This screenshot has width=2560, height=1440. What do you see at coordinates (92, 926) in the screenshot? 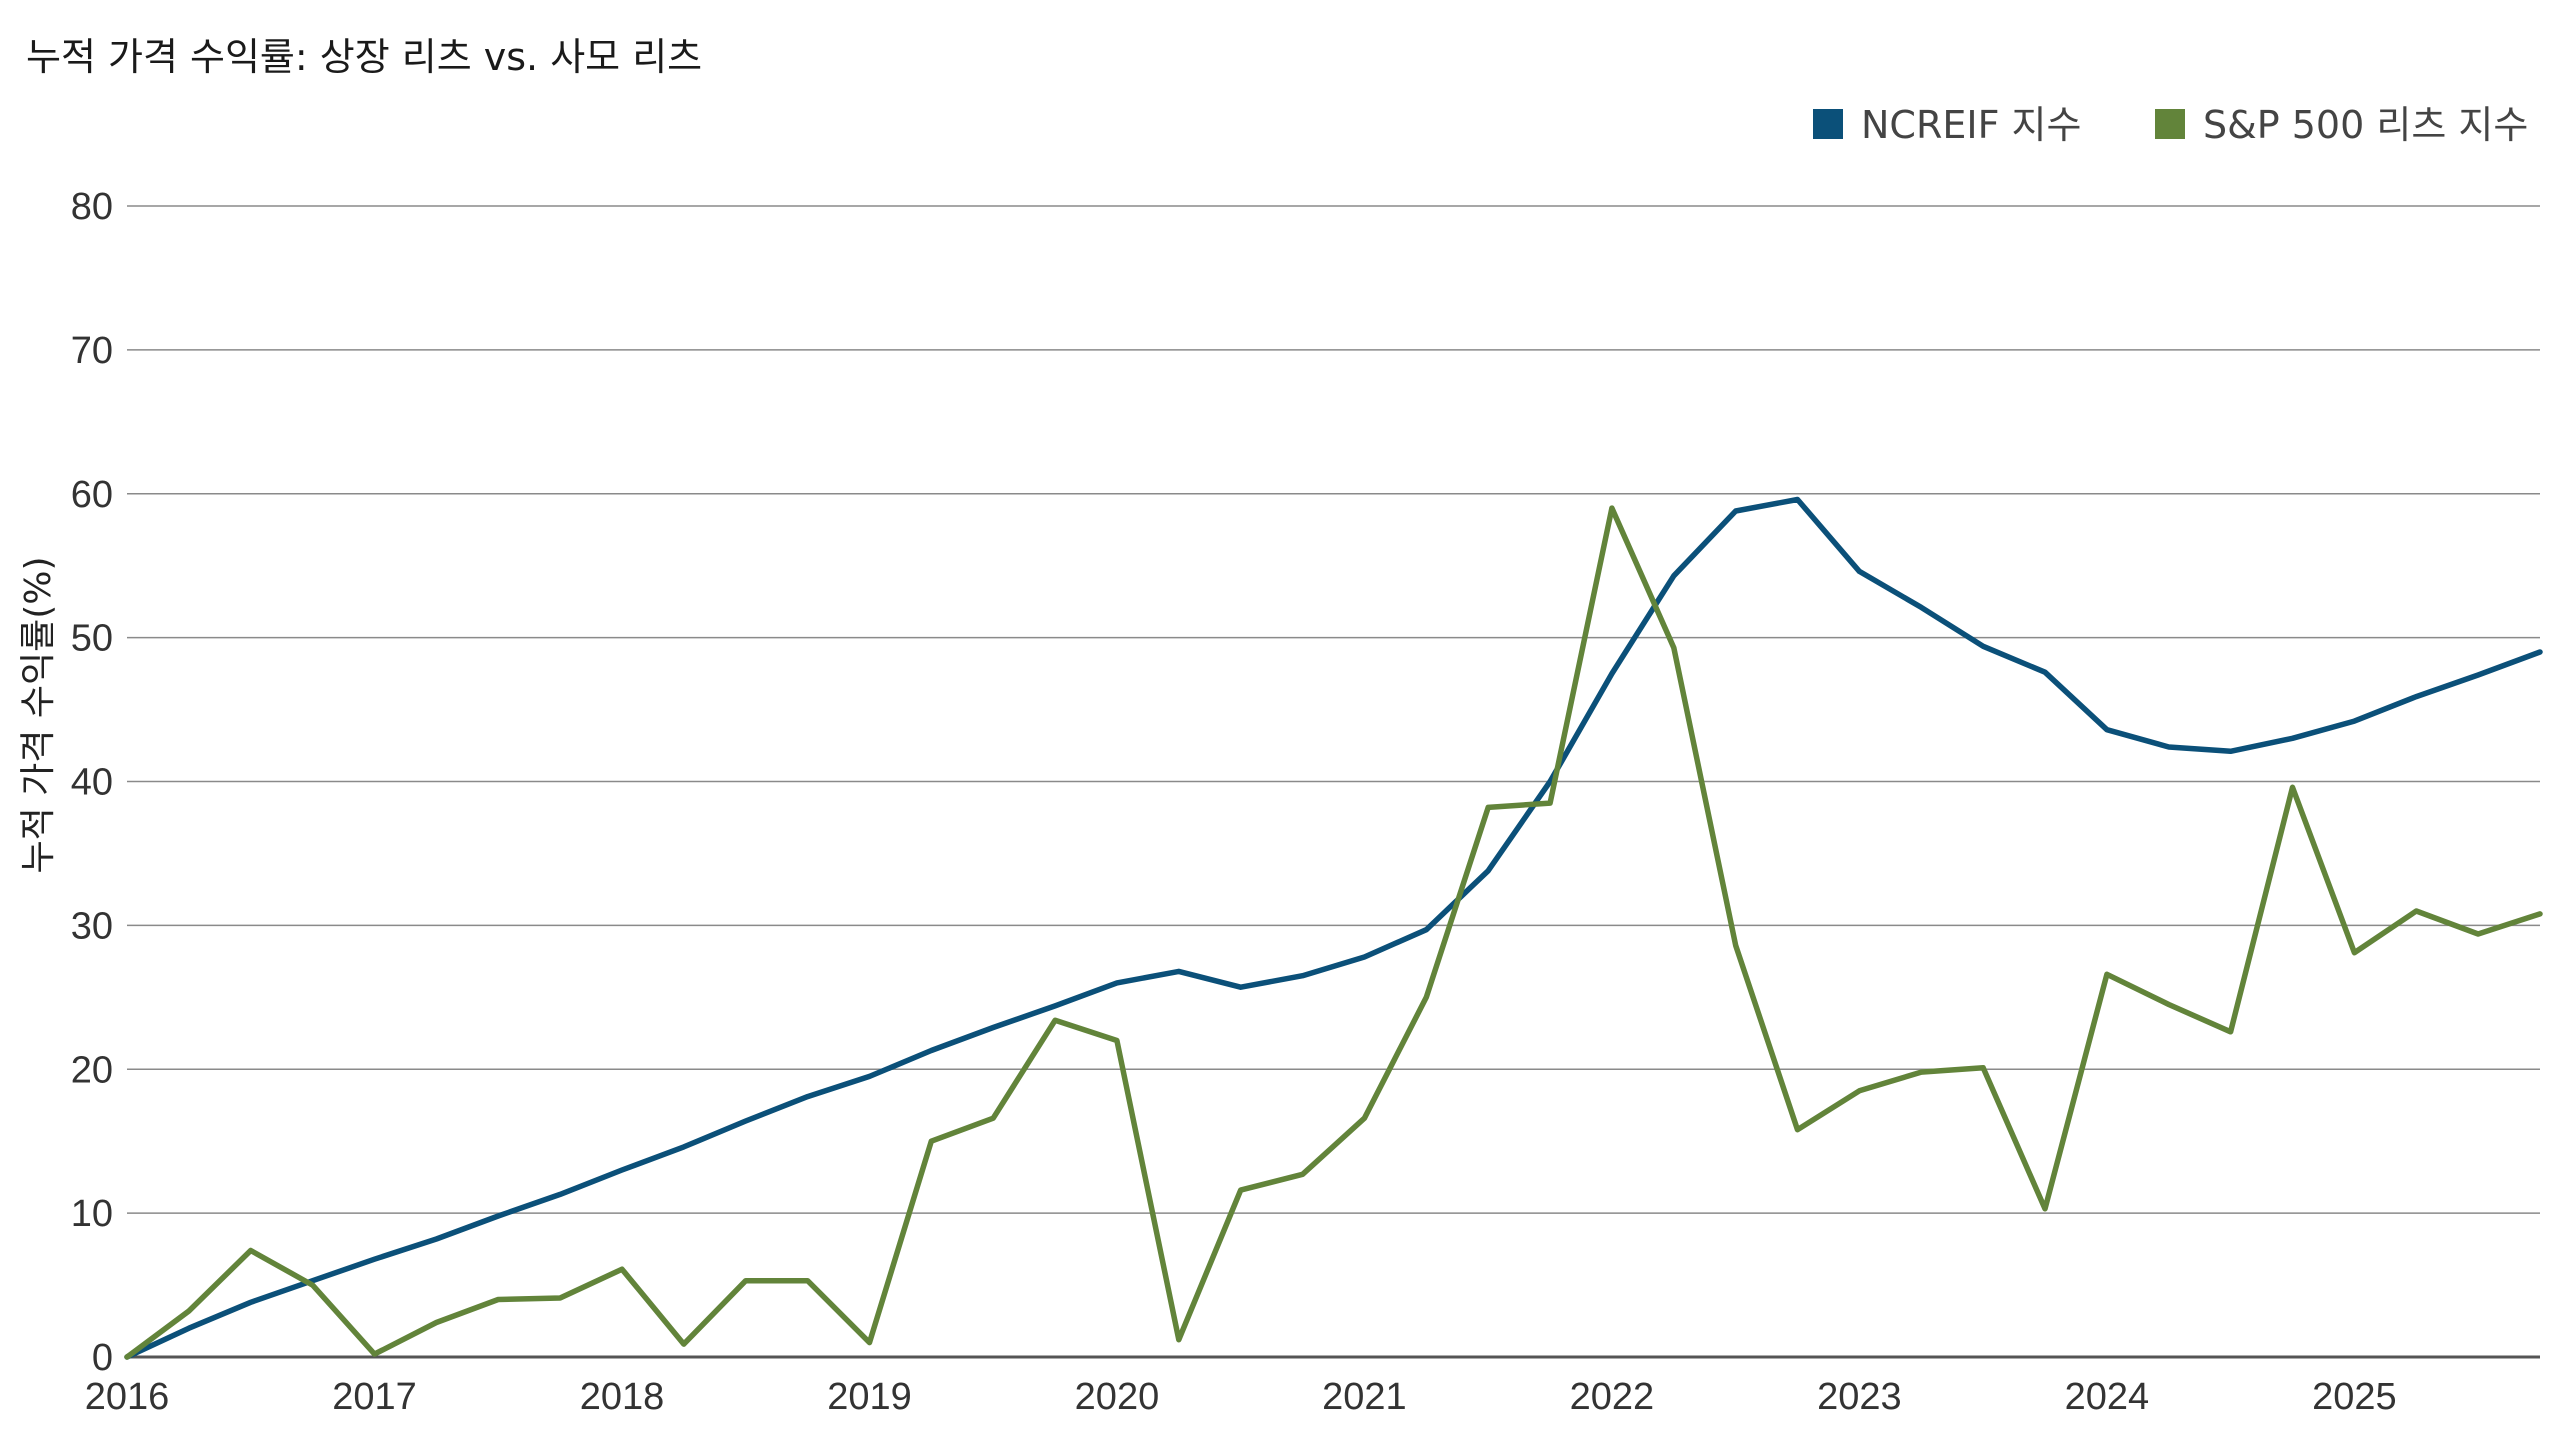
I see `y-tick-30: 30` at bounding box center [92, 926].